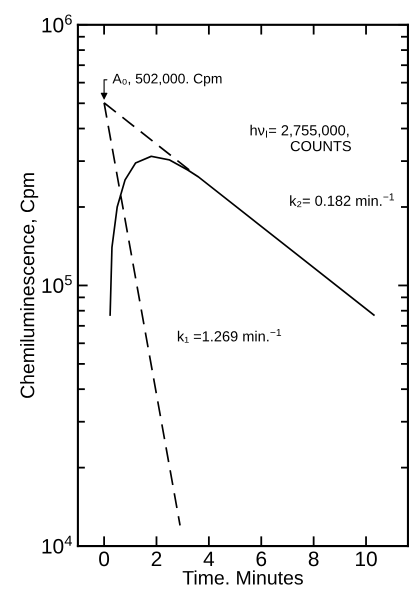 The image size is (410, 591). Describe the element at coordinates (242, 577) in the screenshot. I see `x-axis-title: Time. Minutes` at that location.